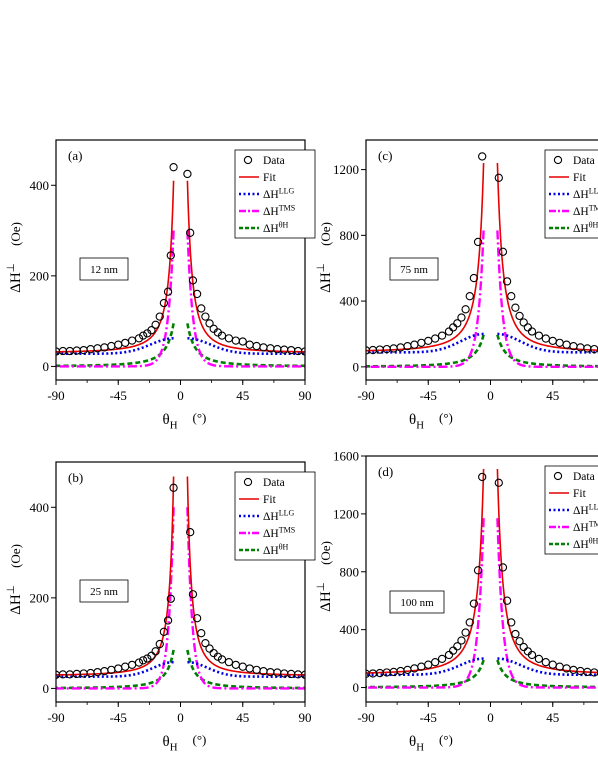 The height and width of the screenshot is (774, 598). What do you see at coordinates (325, 553) in the screenshot?
I see `y-axis-unit: (Oe)` at bounding box center [325, 553].